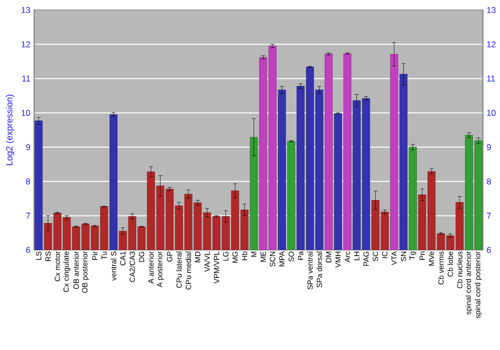 This screenshot has width=500, height=350. Describe the element at coordinates (488, 215) in the screenshot. I see `y2-tick-label: 7` at that location.